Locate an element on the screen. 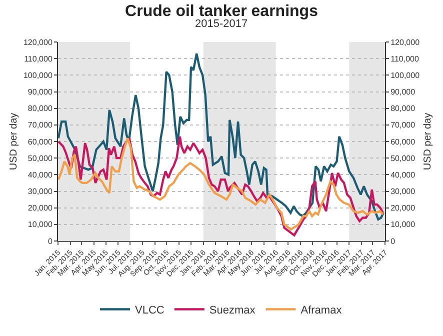 Image resolution: width=443 pixels, height=336 pixels. y-tick-label: 10,000 is located at coordinates (40, 225).